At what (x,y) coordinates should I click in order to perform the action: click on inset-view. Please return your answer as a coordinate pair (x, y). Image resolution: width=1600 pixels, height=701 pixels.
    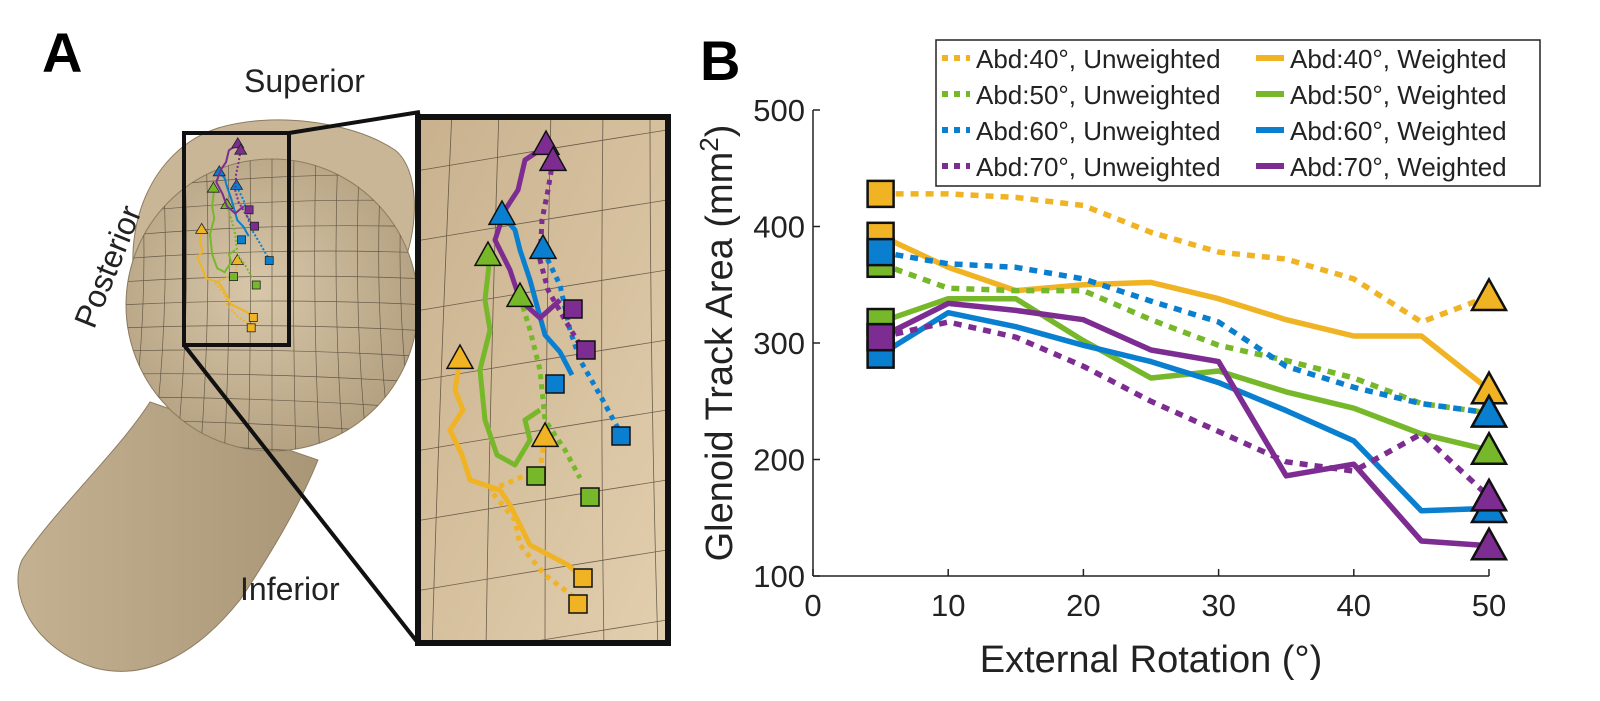
    Looking at the image, I should click on (543, 380).